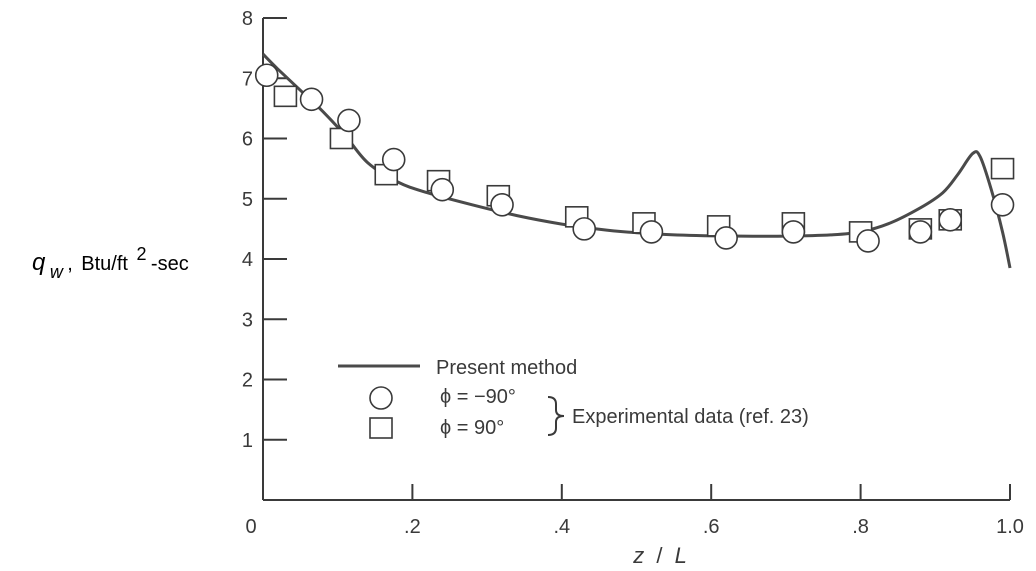  Describe the element at coordinates (860, 527) in the screenshot. I see `x-tick-label: .8` at that location.